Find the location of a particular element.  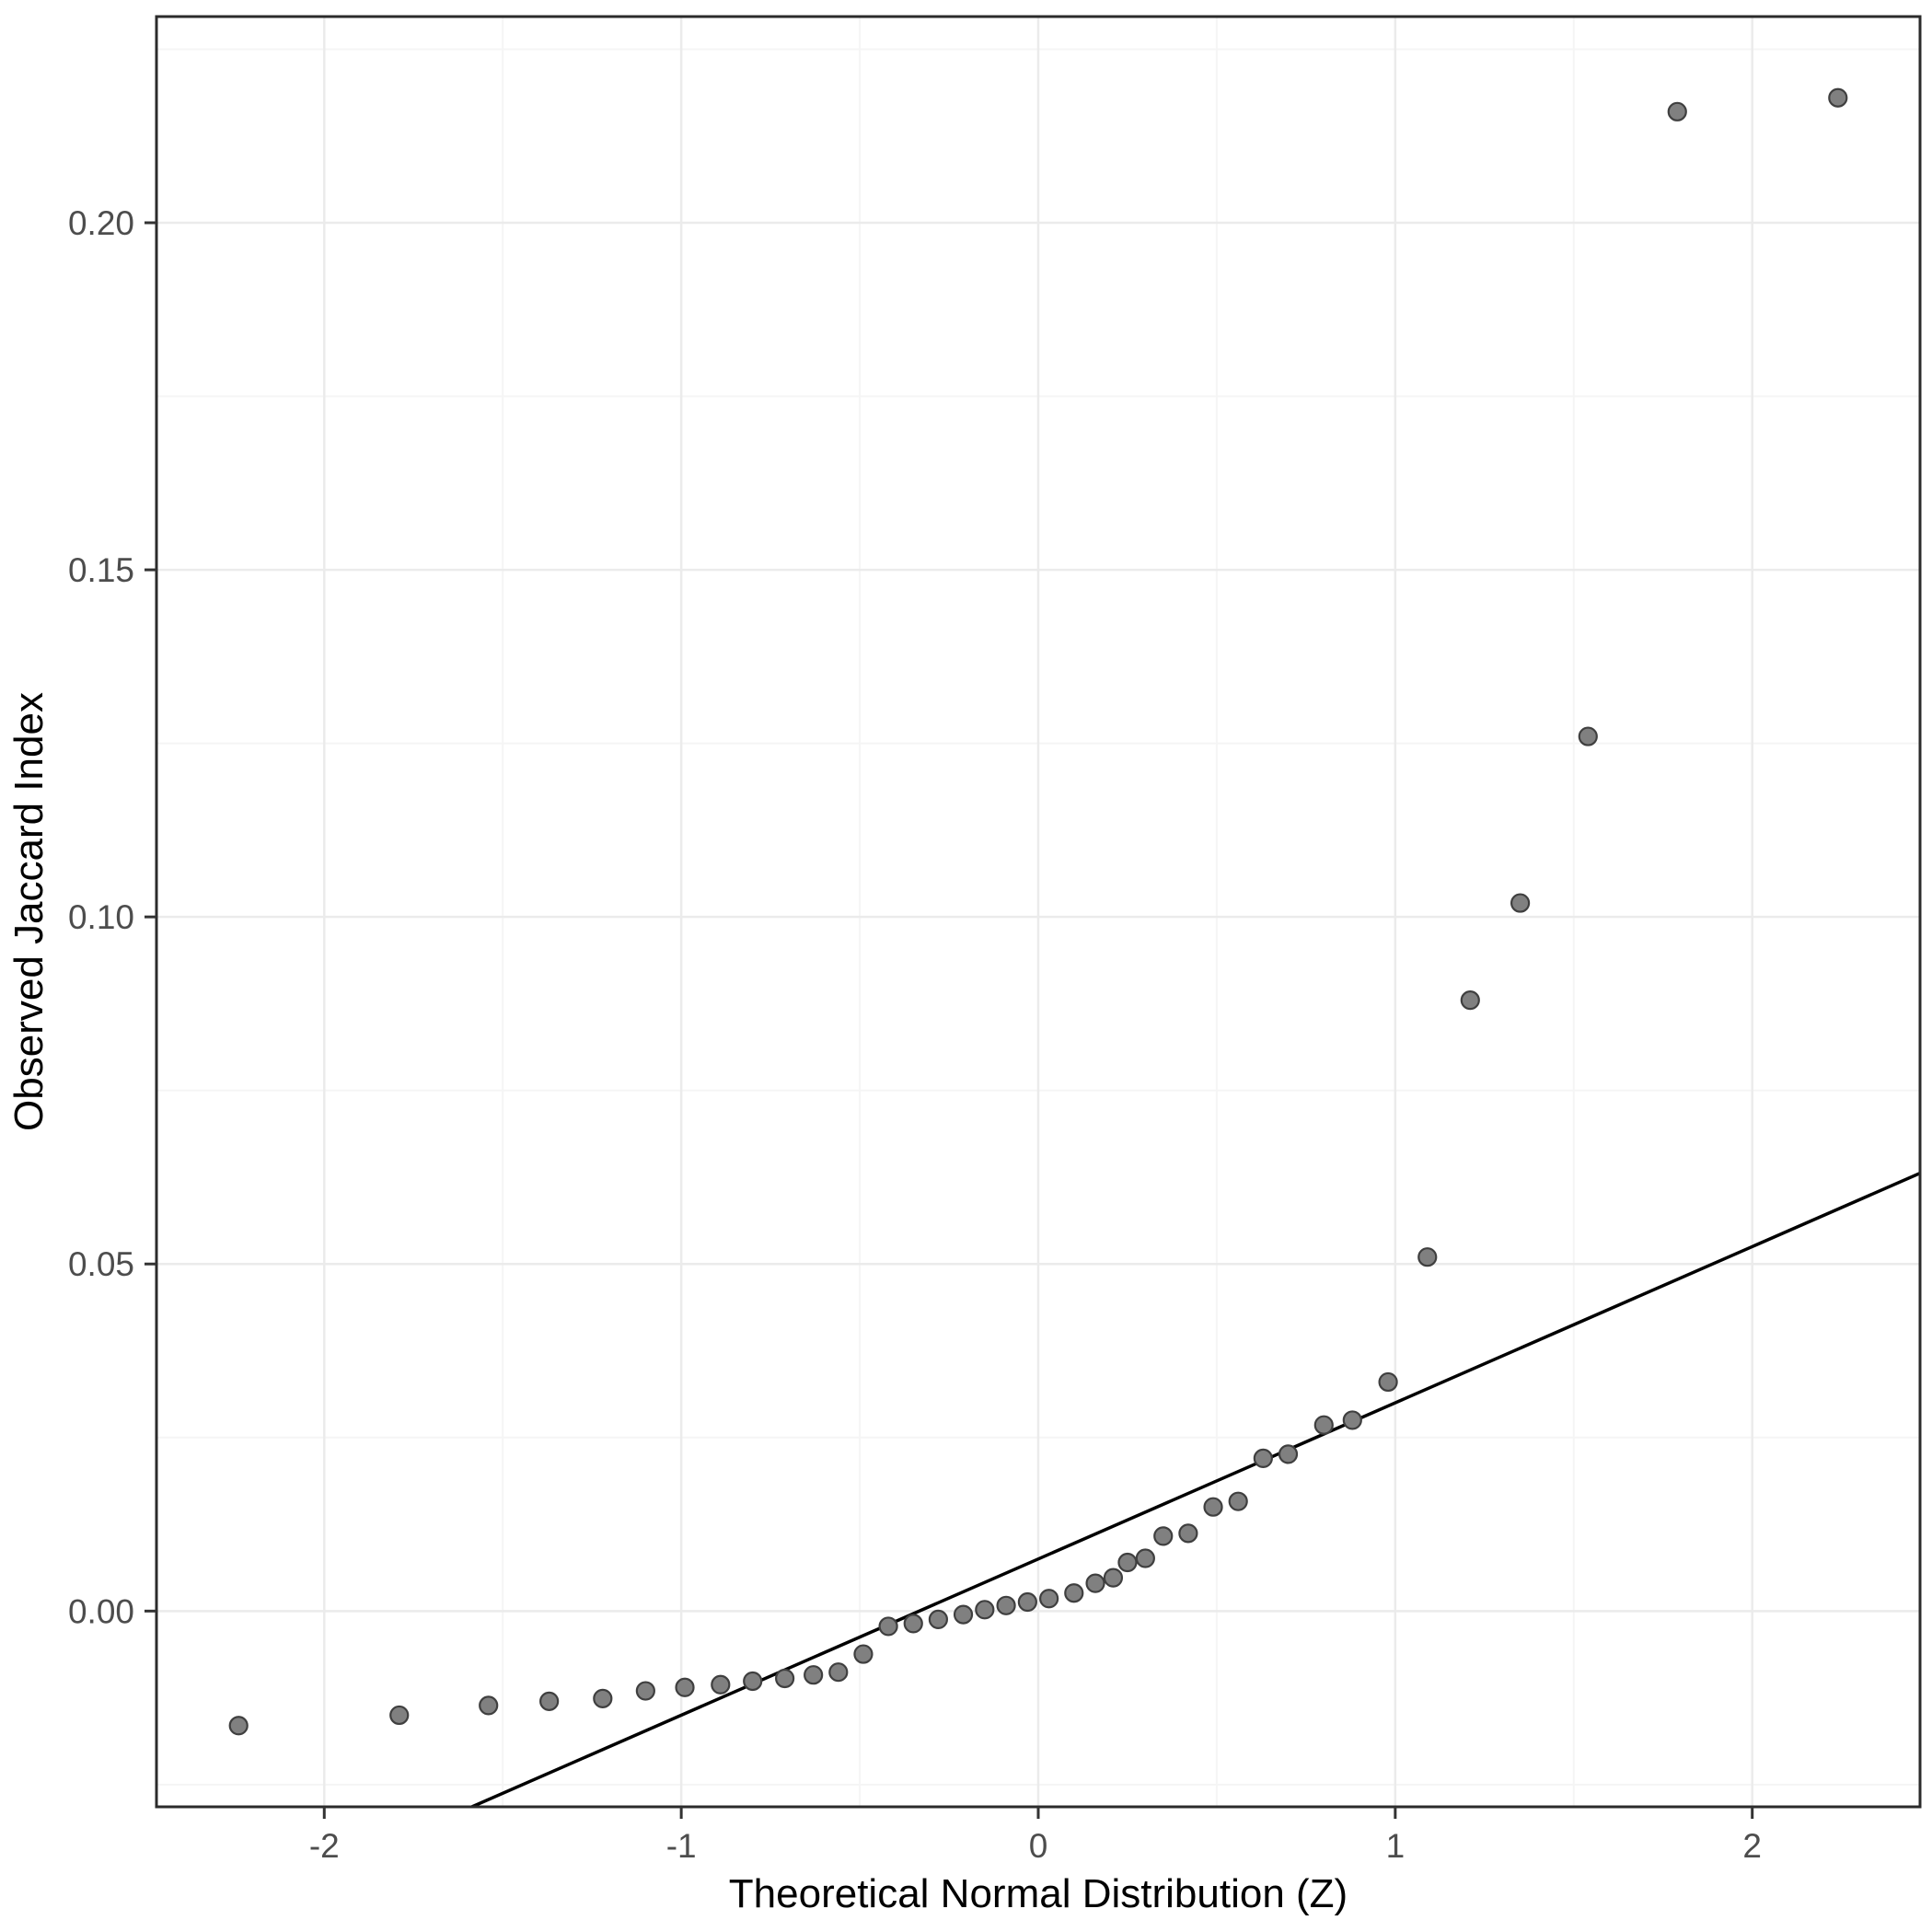

x-tick-label: -2 is located at coordinates (325, 1846).